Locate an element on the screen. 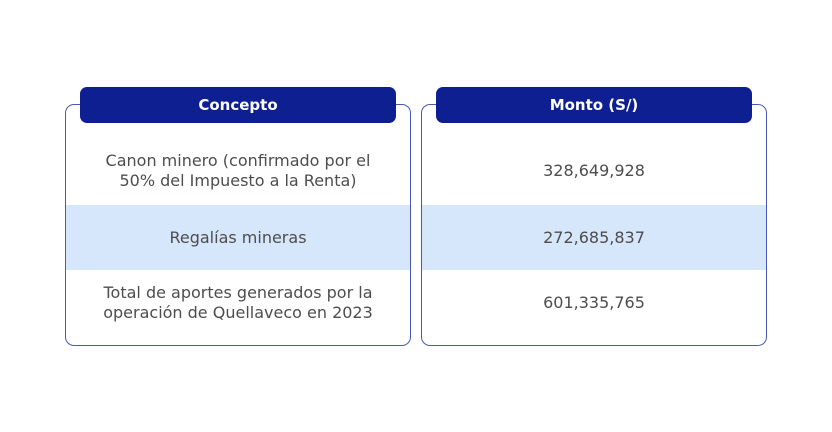  row-2-amount: 272,685,837 is located at coordinates (594, 237).